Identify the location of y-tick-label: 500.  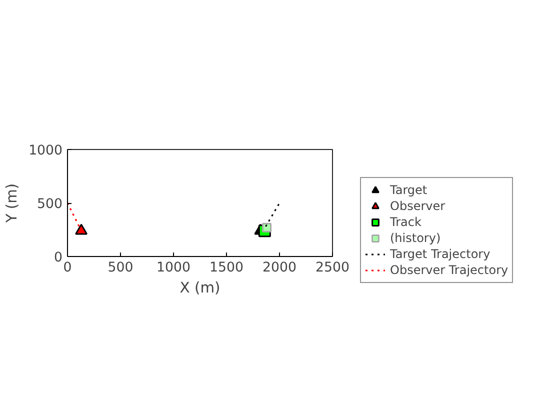
(50, 204).